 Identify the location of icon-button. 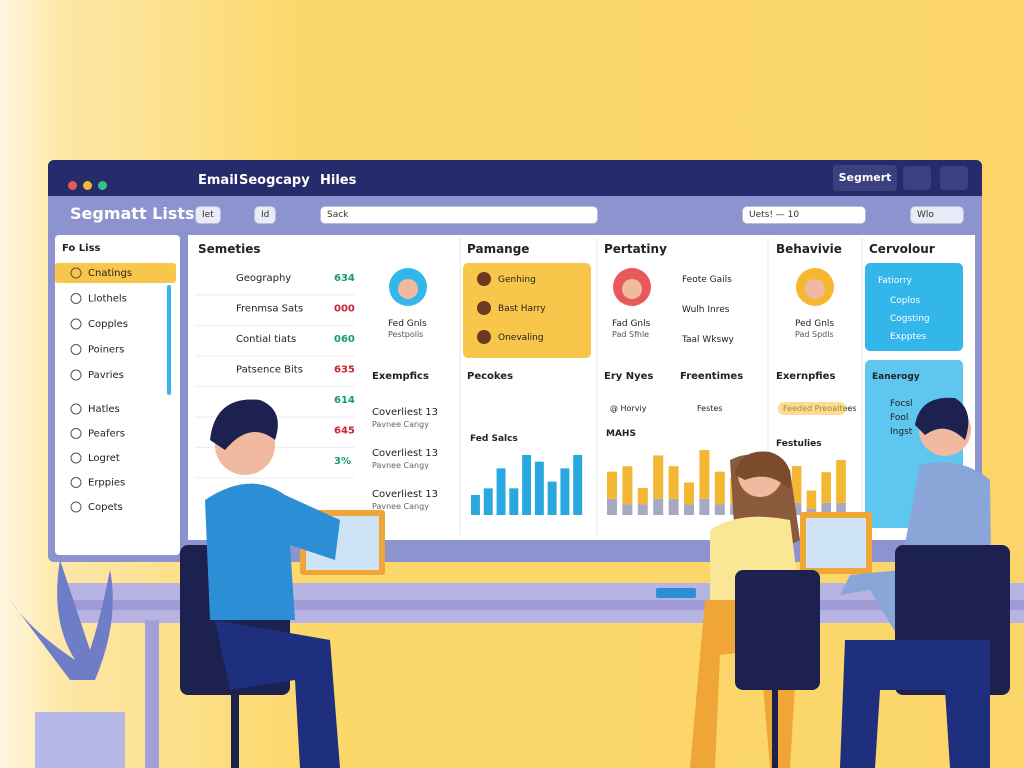
(917, 178).